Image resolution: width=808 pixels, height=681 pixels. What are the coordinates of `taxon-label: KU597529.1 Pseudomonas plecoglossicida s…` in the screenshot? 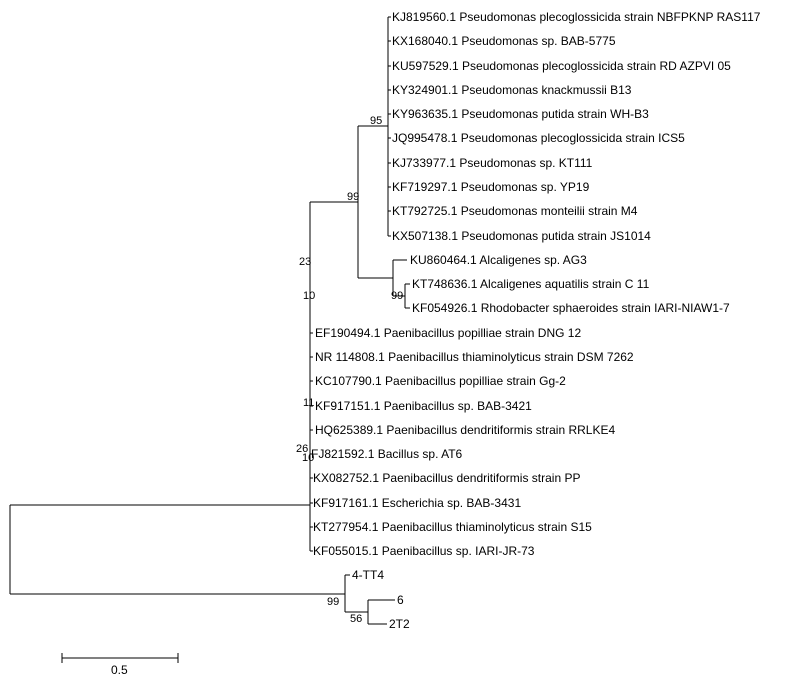 It's located at (561, 66).